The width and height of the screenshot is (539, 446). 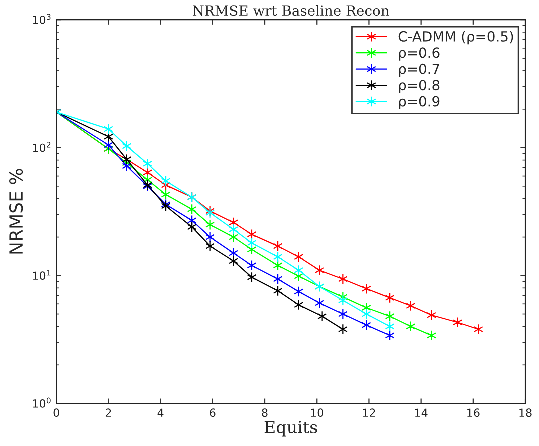 What do you see at coordinates (369, 412) in the screenshot?
I see `x-tick-label: 12` at bounding box center [369, 412].